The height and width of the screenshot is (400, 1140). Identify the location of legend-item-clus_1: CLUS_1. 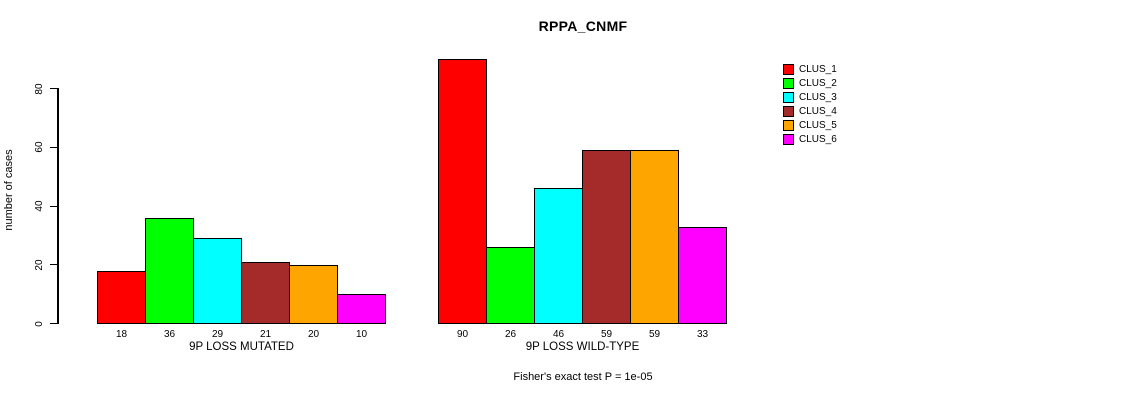
(810, 69).